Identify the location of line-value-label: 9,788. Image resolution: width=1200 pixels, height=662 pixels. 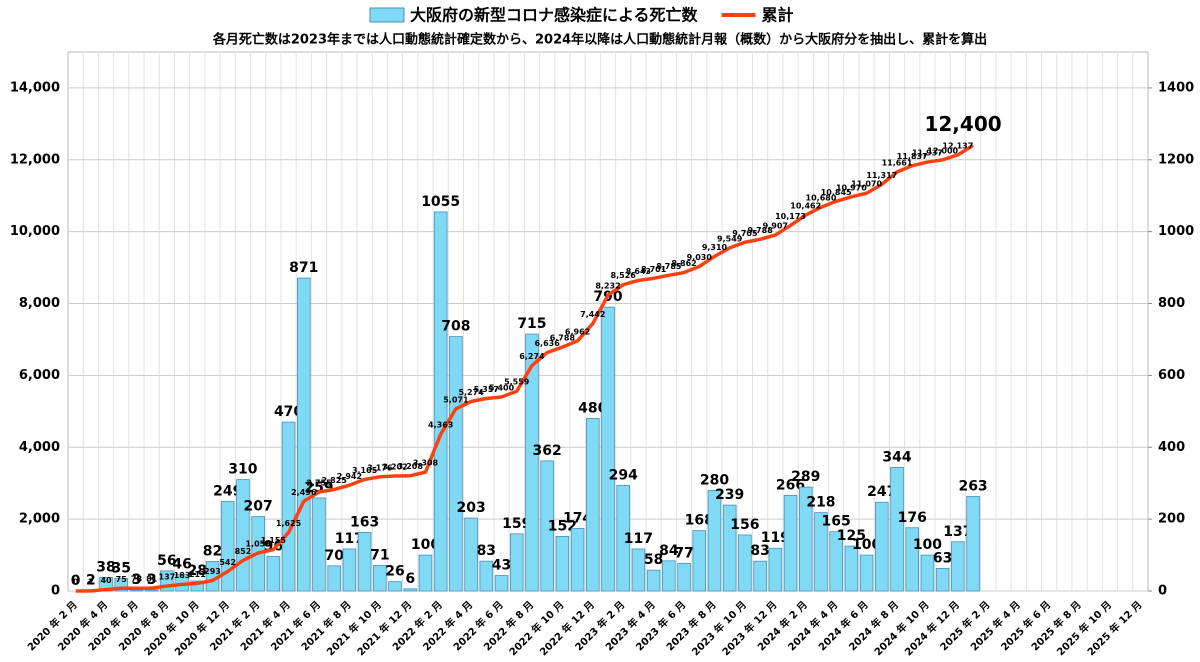
(760, 230).